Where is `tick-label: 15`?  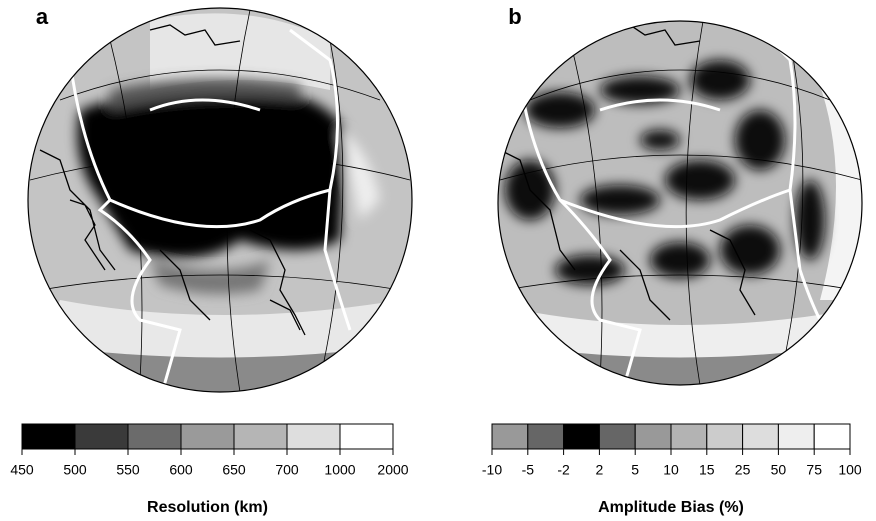 tick-label: 15 is located at coordinates (707, 470).